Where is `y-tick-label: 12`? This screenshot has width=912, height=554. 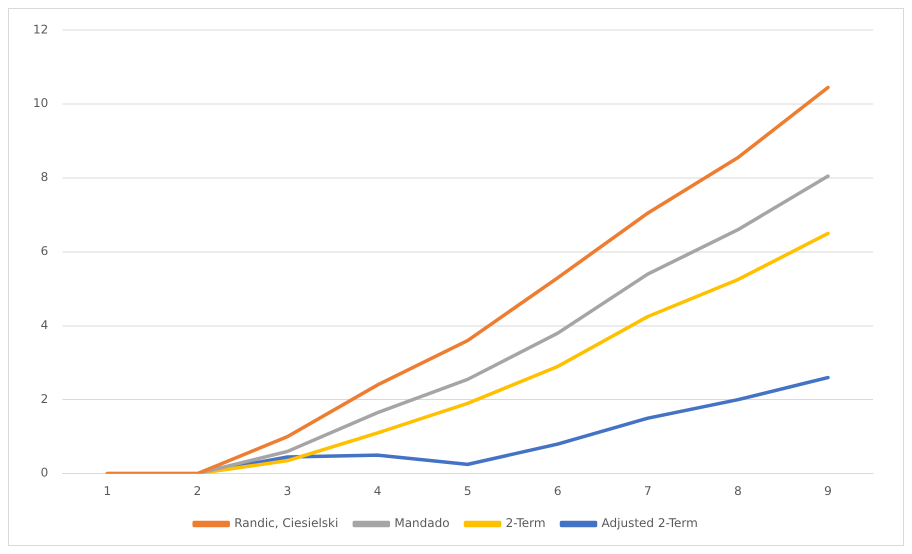
y-tick-label: 12 is located at coordinates (40, 29).